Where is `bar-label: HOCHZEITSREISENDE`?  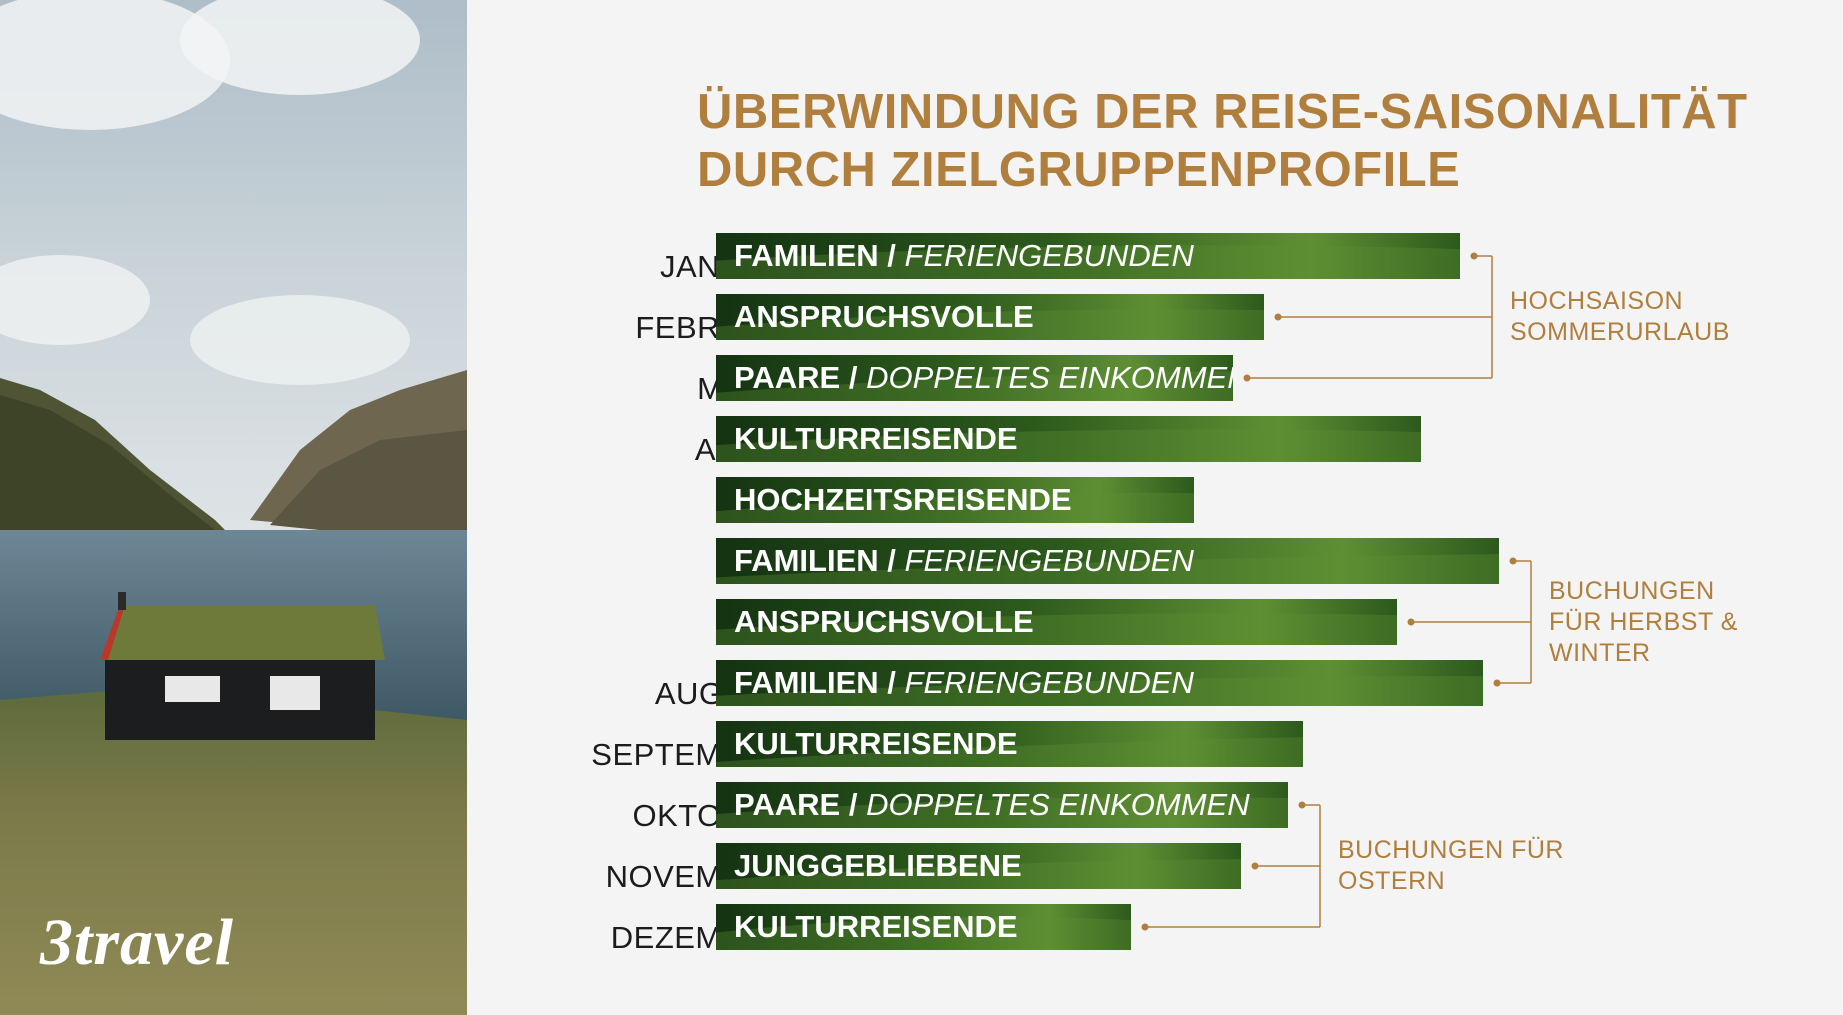 bar-label: HOCHZEITSREISENDE is located at coordinates (903, 500).